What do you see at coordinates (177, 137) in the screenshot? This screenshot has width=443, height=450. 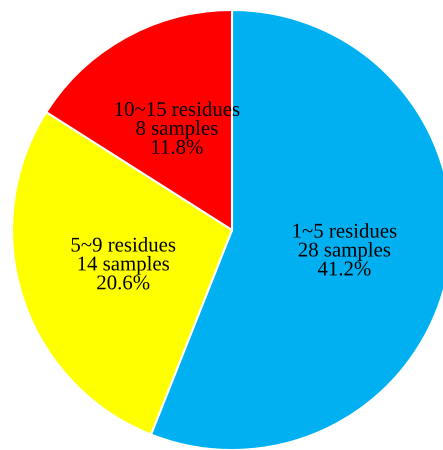 I see `data-label: 8 samples 11.8%` at bounding box center [177, 137].